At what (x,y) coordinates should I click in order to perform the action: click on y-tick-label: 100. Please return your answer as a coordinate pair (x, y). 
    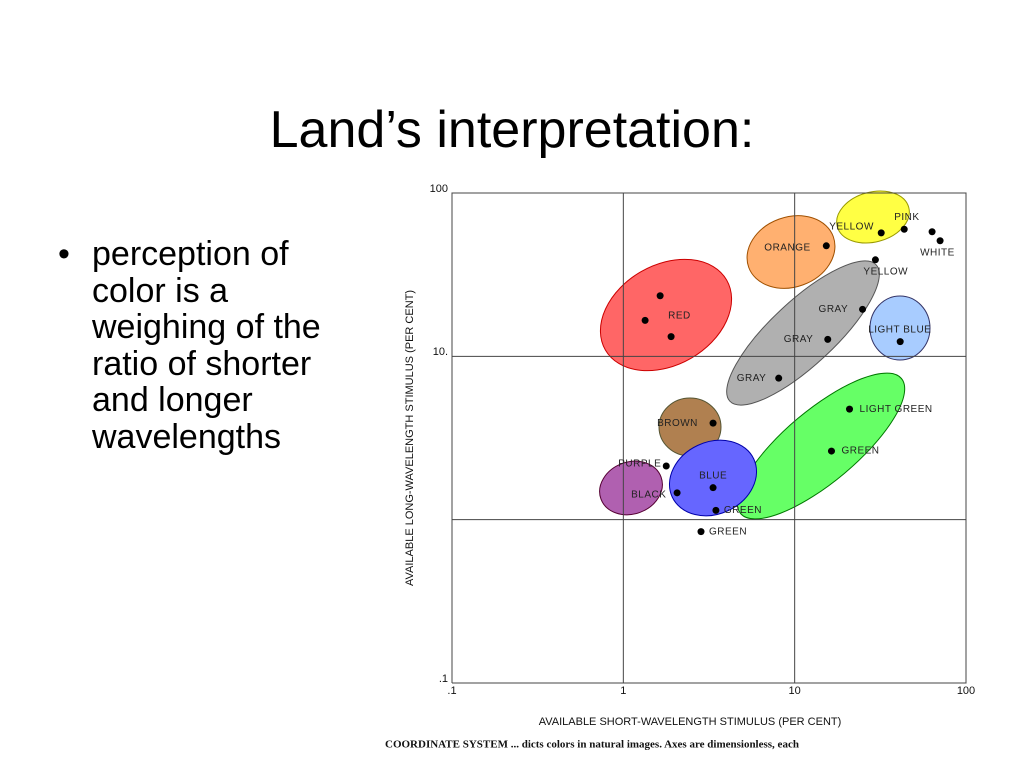
    Looking at the image, I should click on (439, 189).